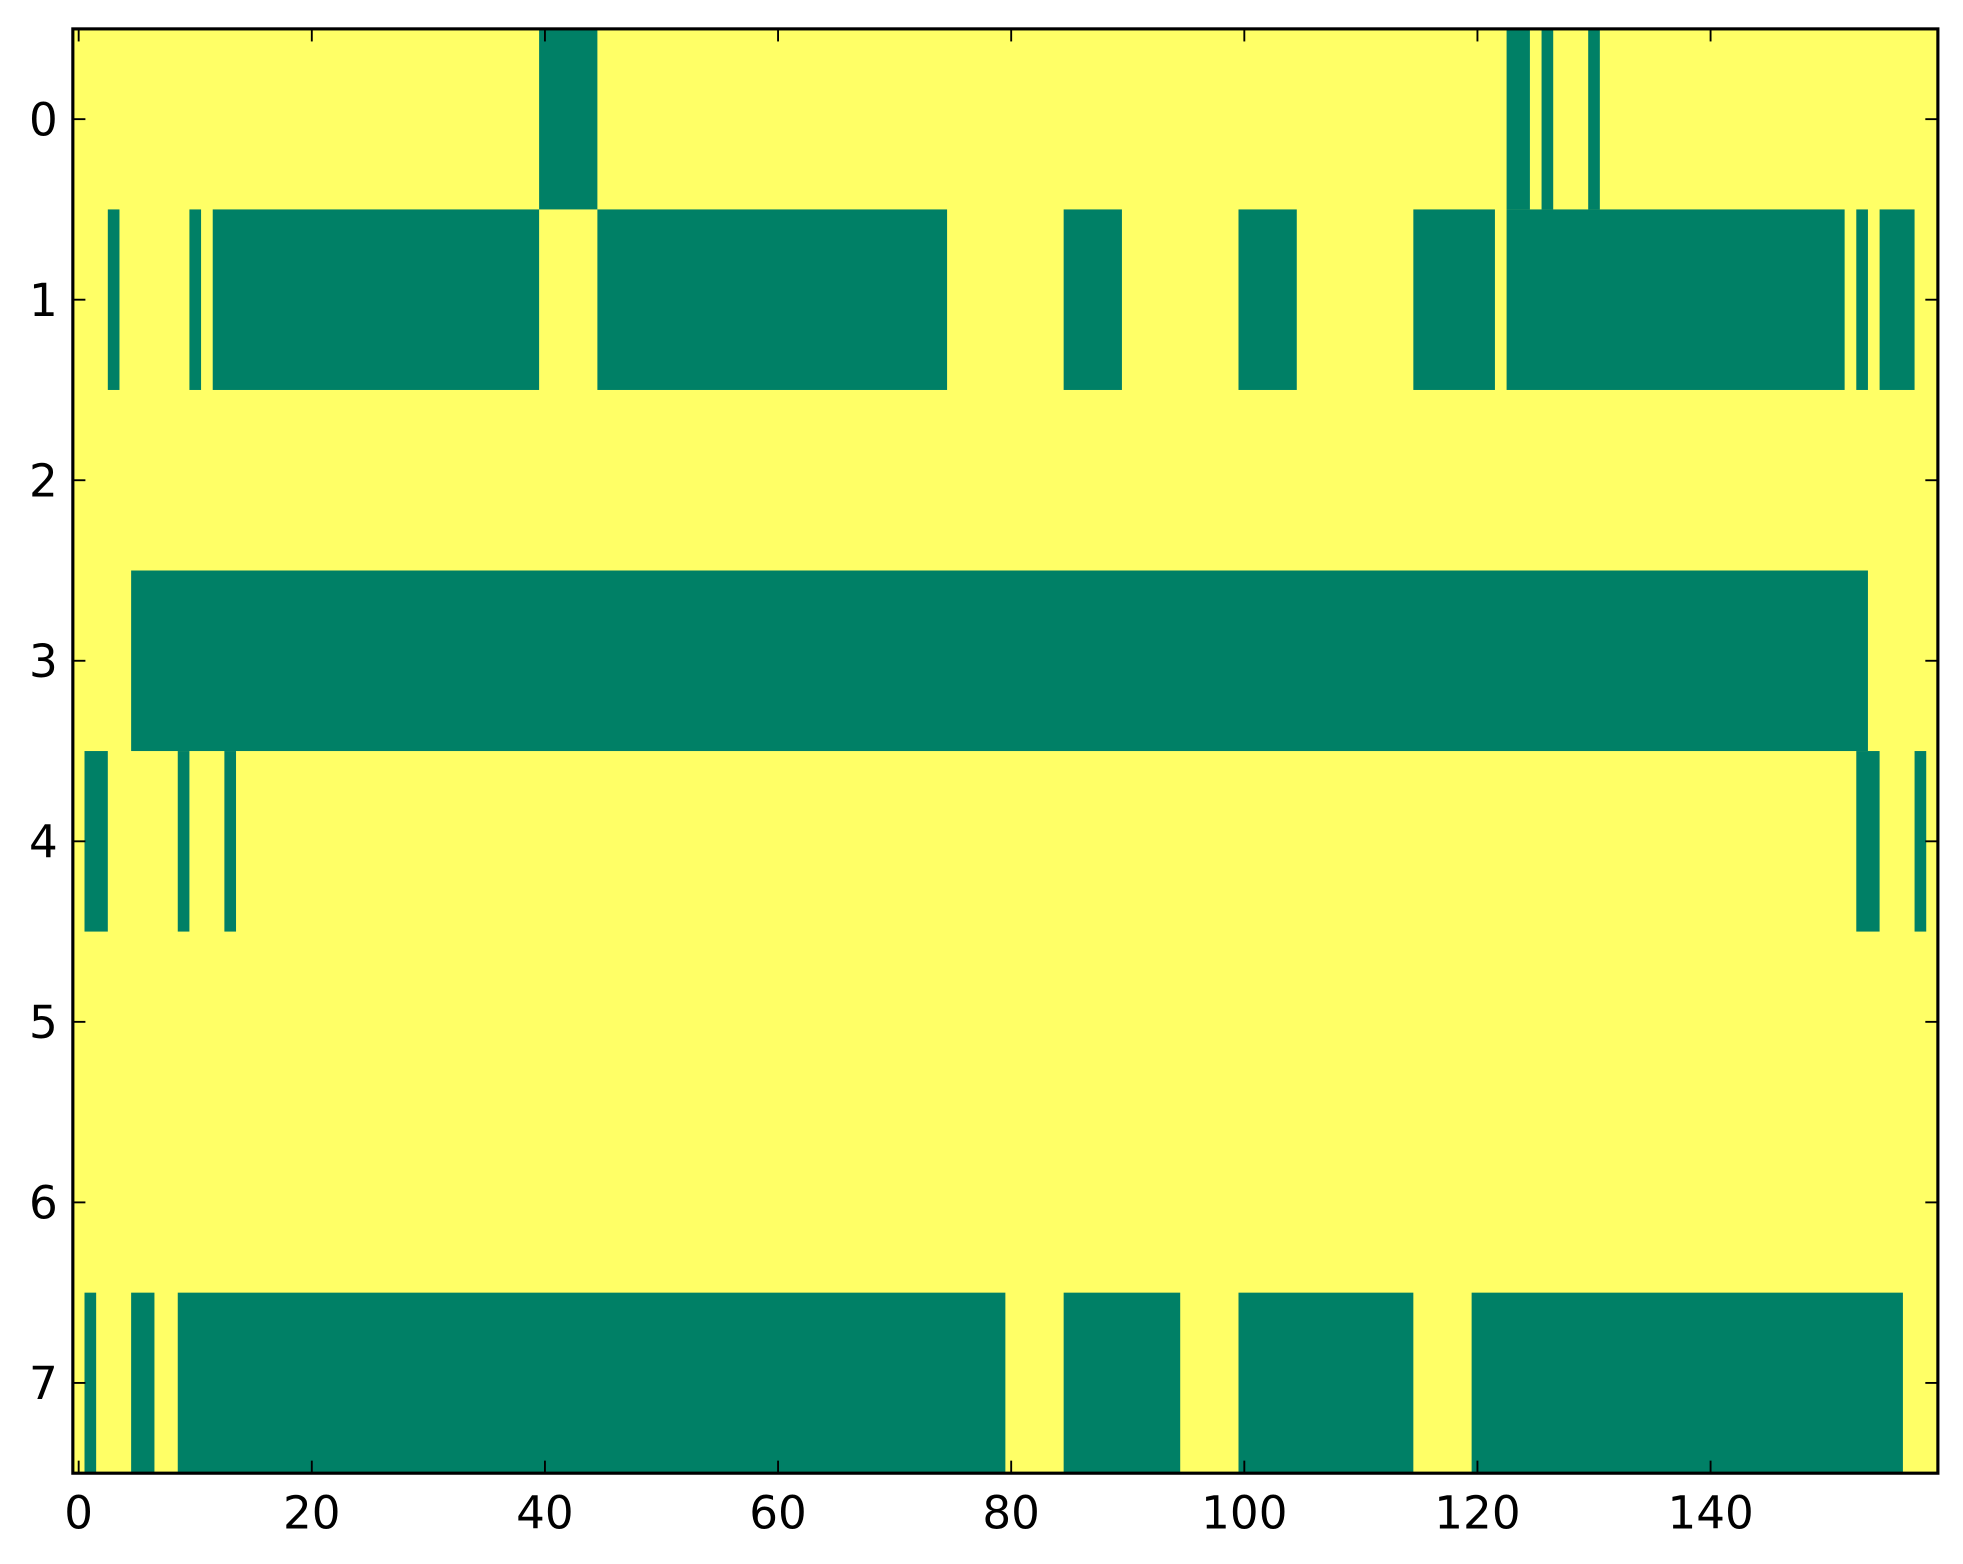  What do you see at coordinates (43, 1022) in the screenshot?
I see `y-tick-label: 5` at bounding box center [43, 1022].